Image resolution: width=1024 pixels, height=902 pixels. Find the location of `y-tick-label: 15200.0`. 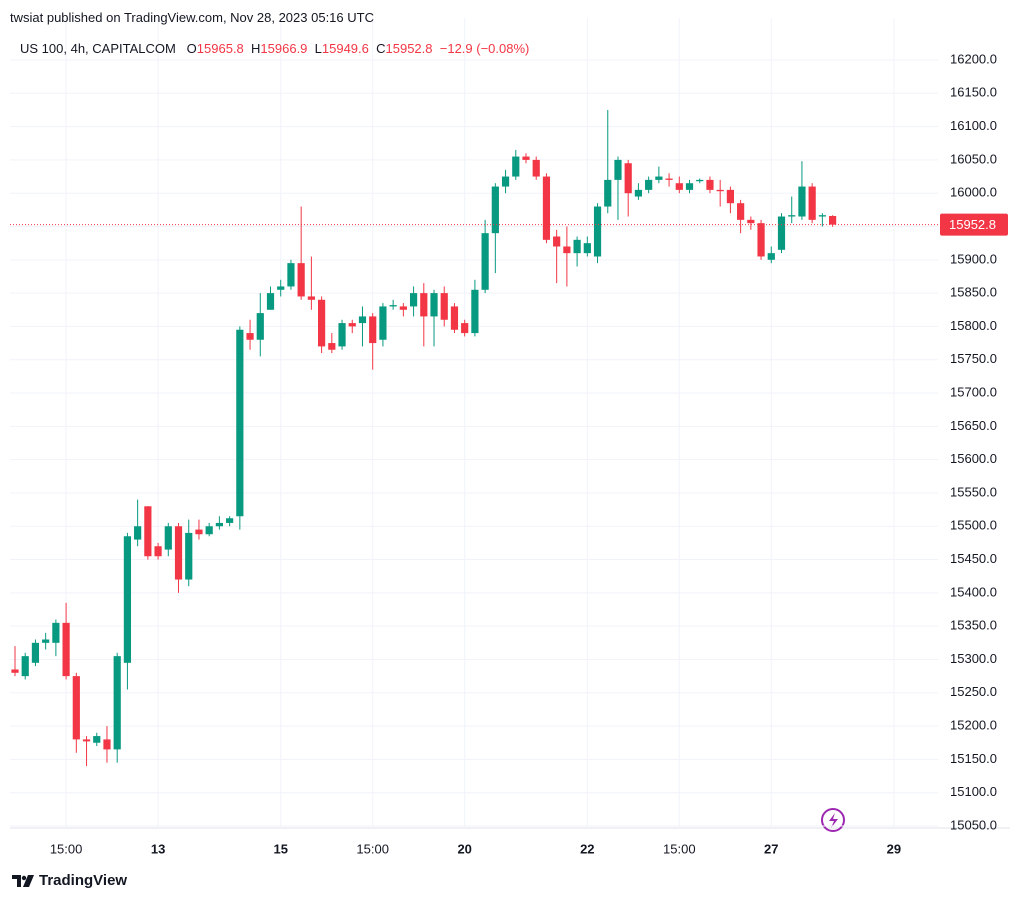

y-tick-label: 15200.0 is located at coordinates (973, 725).